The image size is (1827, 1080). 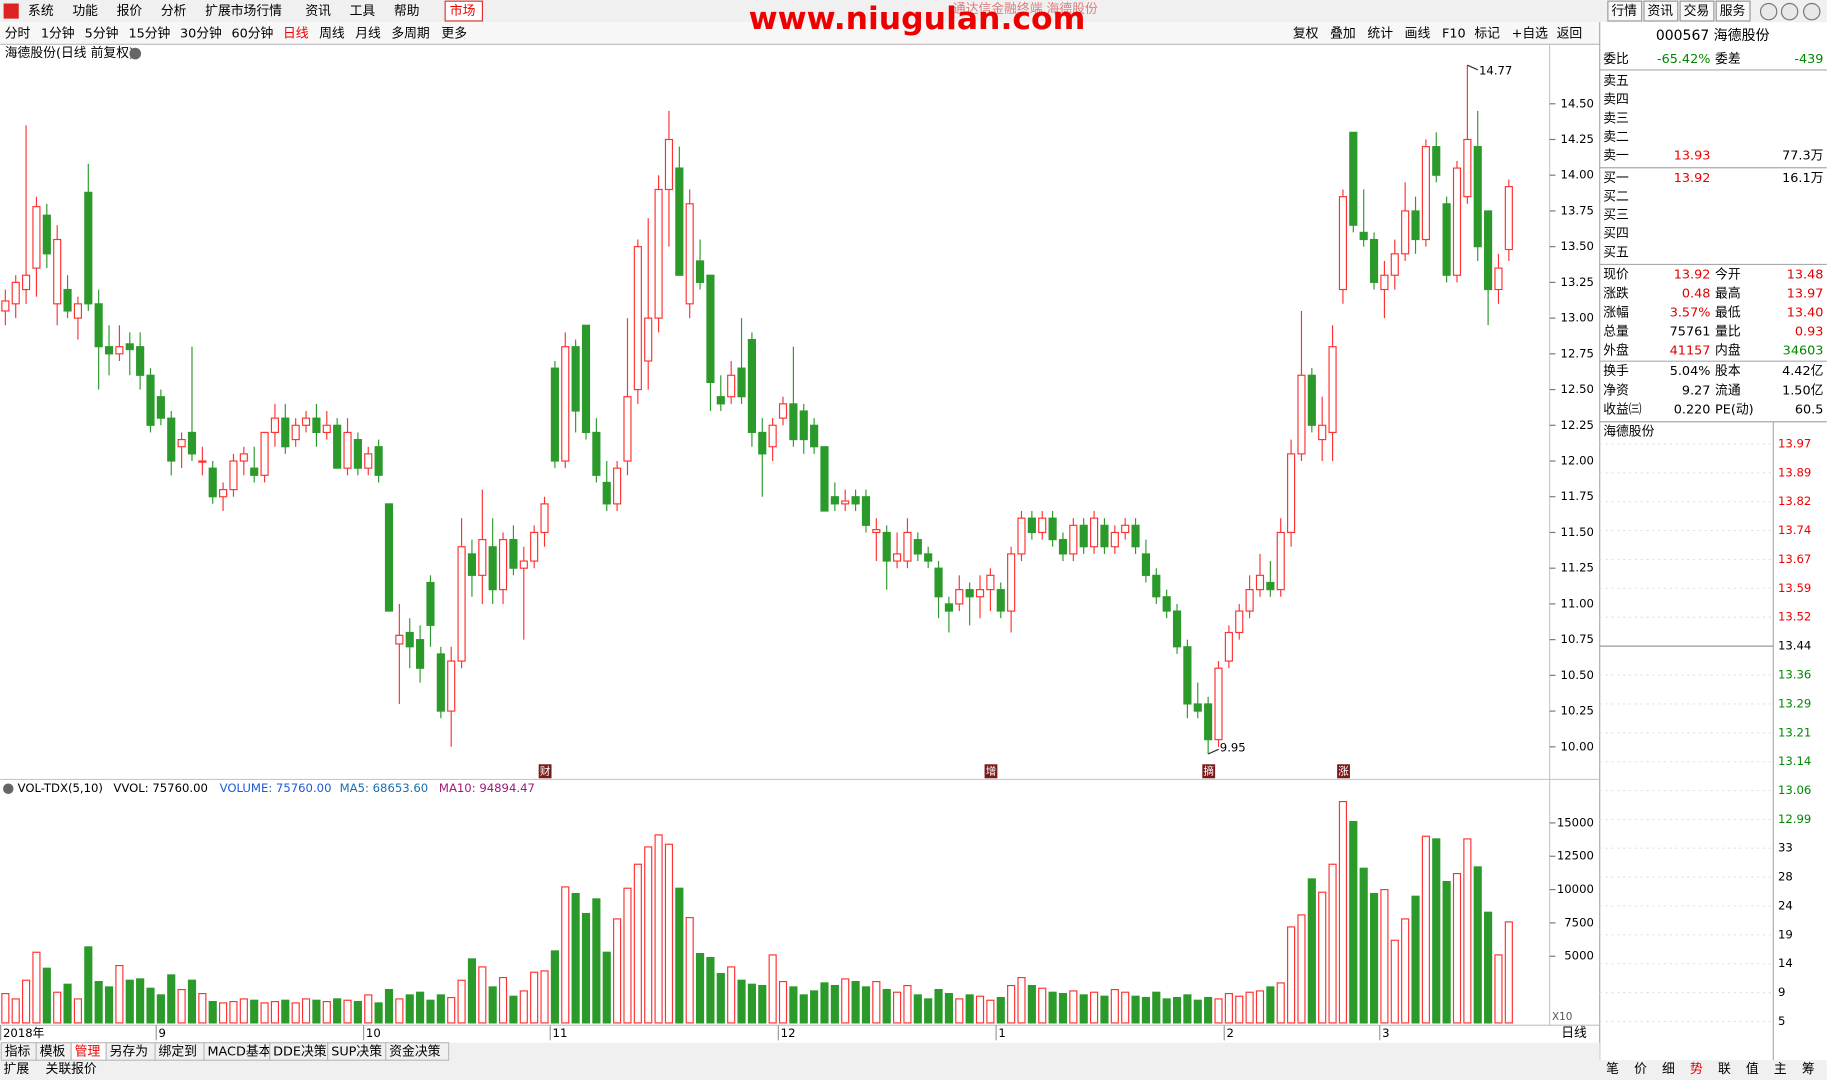 What do you see at coordinates (17, 1069) in the screenshot?
I see `status-item: 扩展` at bounding box center [17, 1069].